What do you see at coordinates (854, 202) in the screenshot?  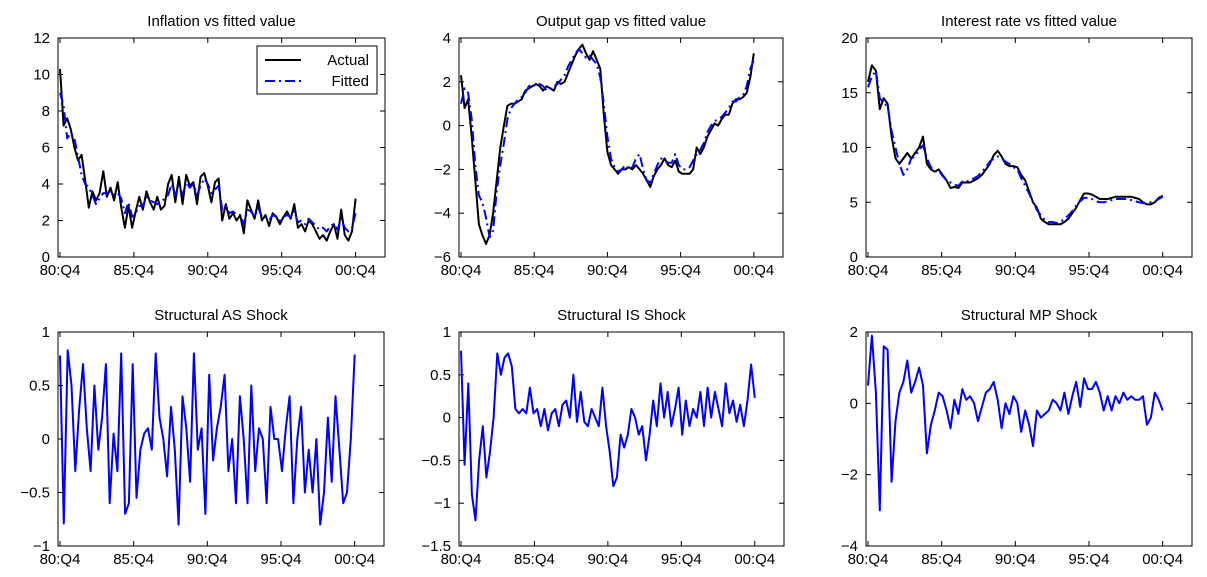 I see `y-tick-label: 5` at bounding box center [854, 202].